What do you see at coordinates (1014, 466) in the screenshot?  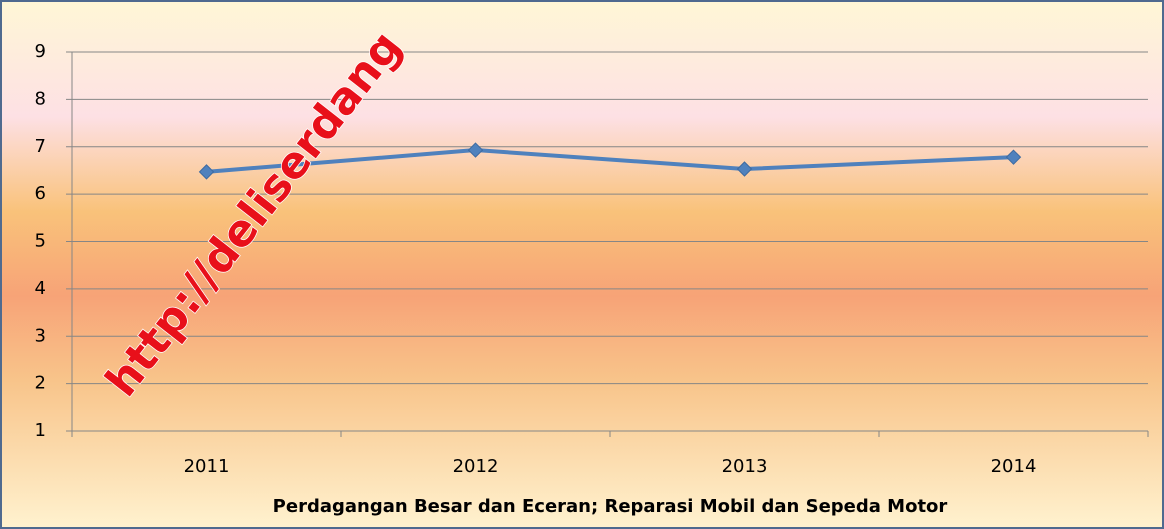 I see `x-tick-label: 2014` at bounding box center [1014, 466].